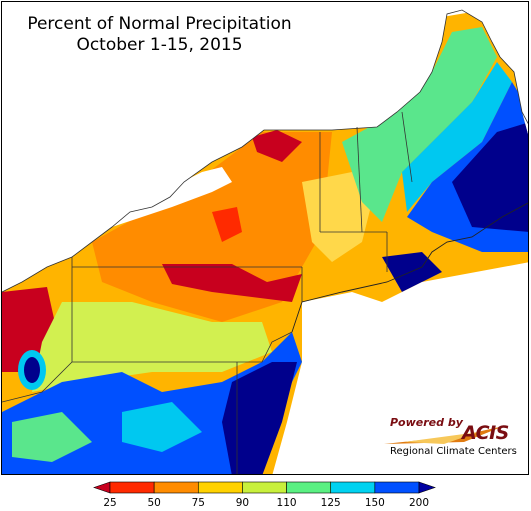 The width and height of the screenshot is (531, 511). Describe the element at coordinates (277, 146) in the screenshot. I see `region-very-dry-ny` at that location.